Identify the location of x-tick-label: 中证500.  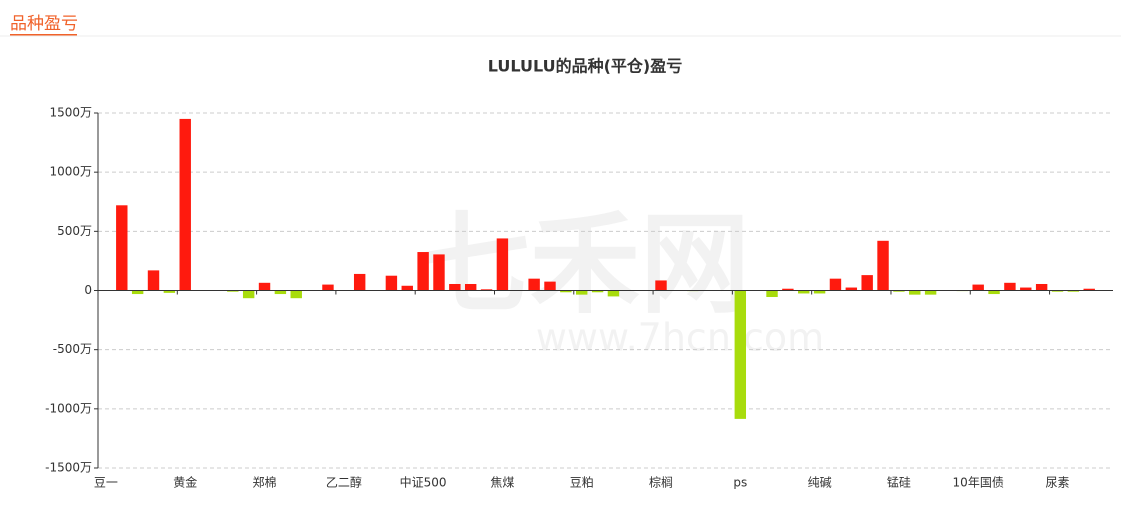
(423, 482).